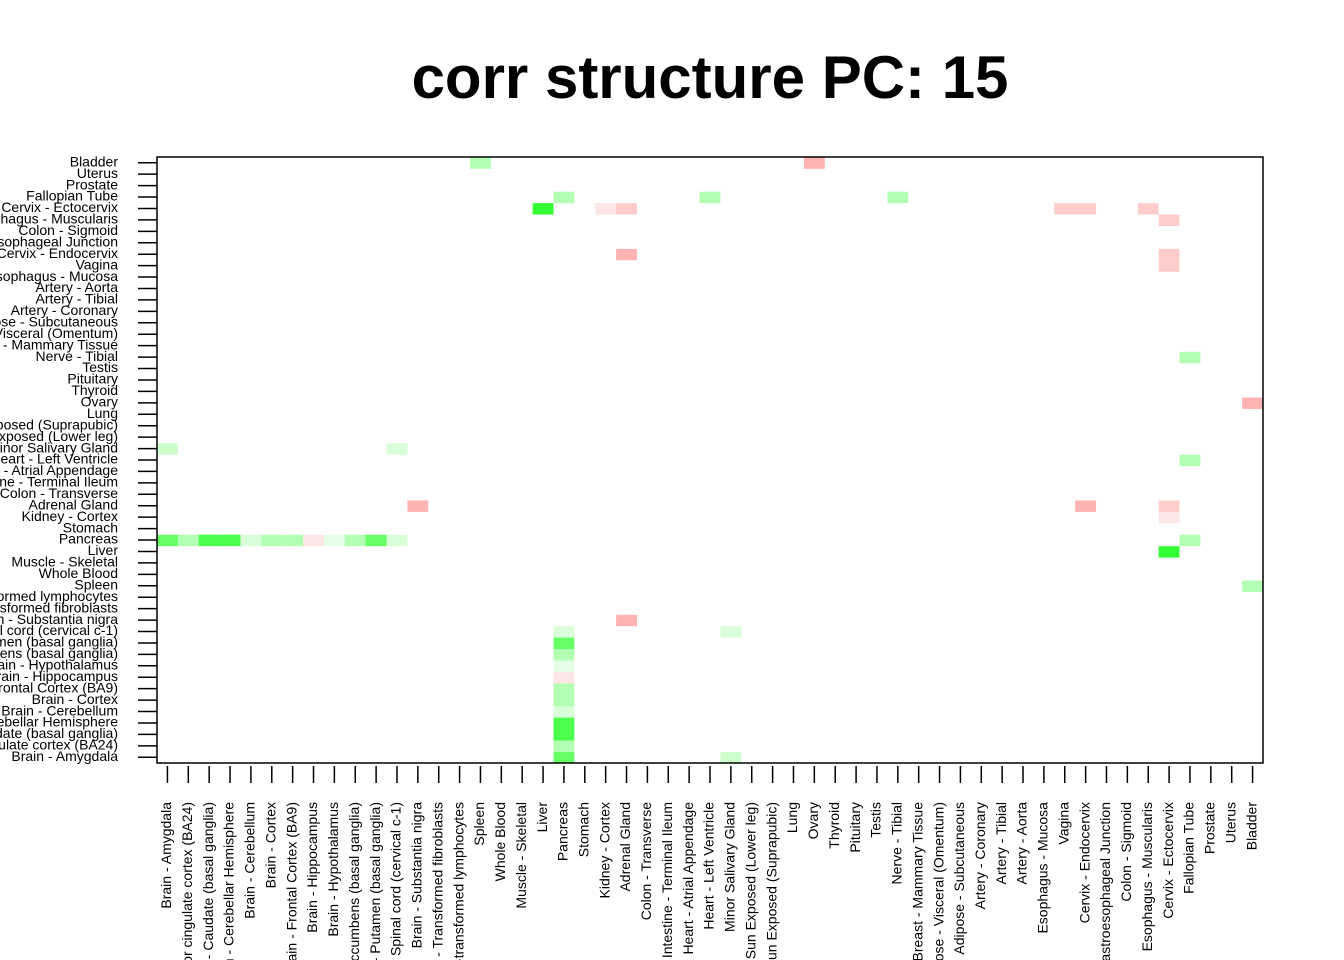 The width and height of the screenshot is (1344, 960). Describe the element at coordinates (97, 173) in the screenshot. I see `y-tick-label: Uterus` at that location.